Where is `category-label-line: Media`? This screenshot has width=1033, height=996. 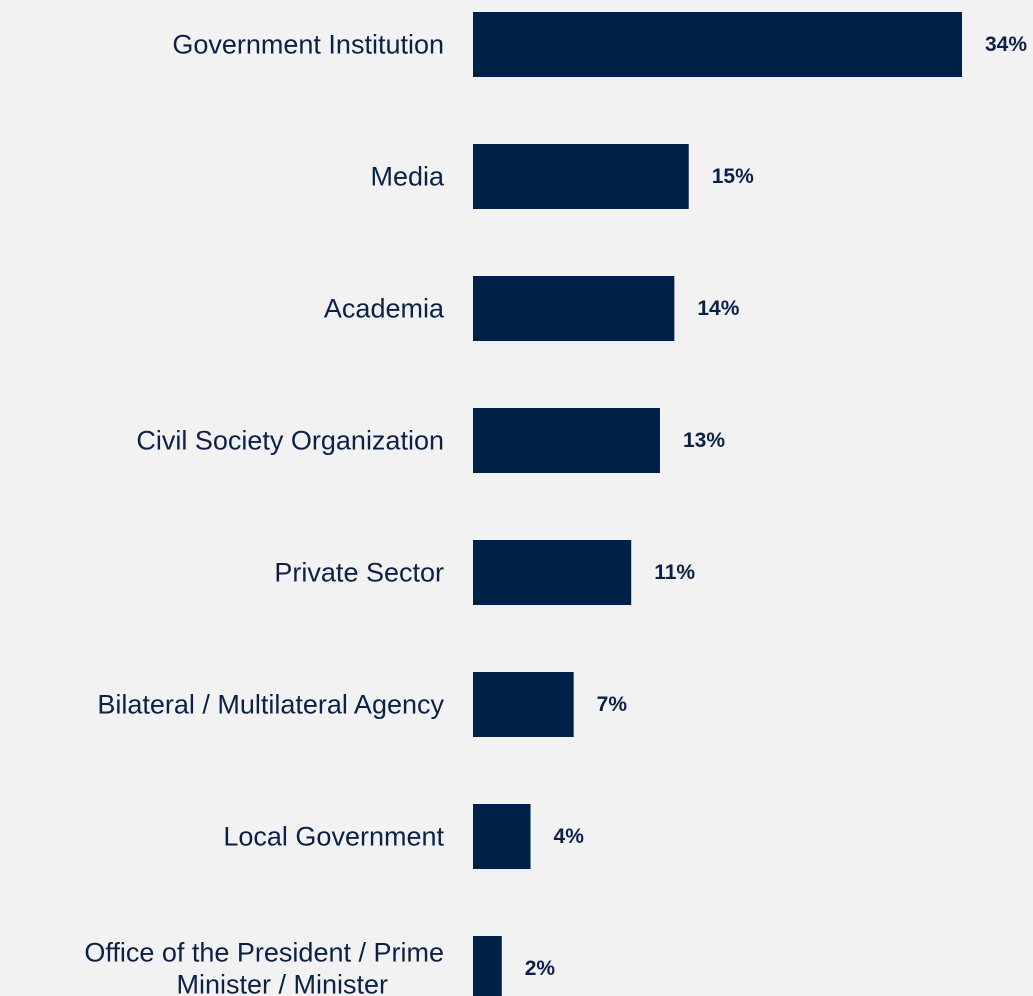
category-label-line: Media is located at coordinates (407, 177).